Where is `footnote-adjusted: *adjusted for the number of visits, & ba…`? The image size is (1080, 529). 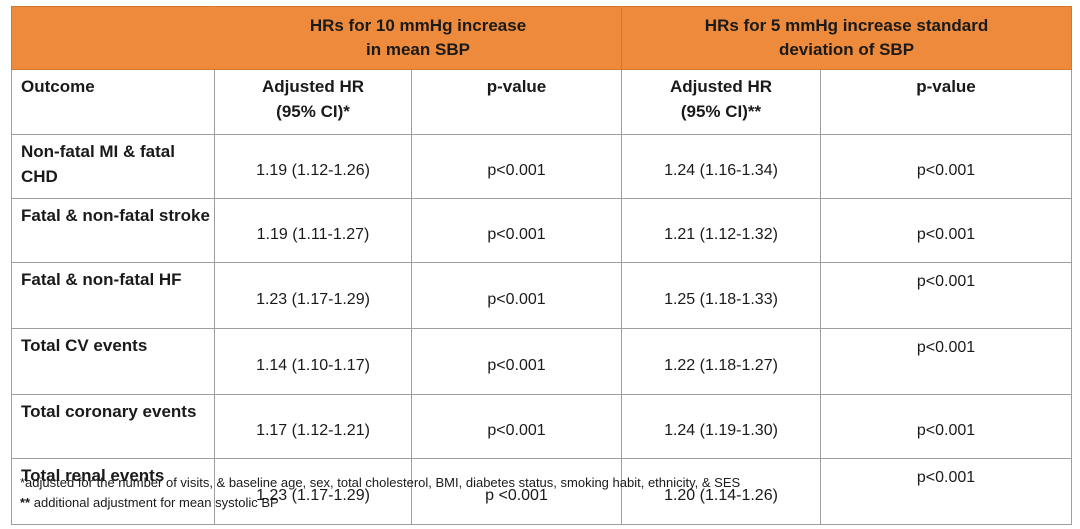 footnote-adjusted: *adjusted for the number of visits, & ba… is located at coordinates (380, 482).